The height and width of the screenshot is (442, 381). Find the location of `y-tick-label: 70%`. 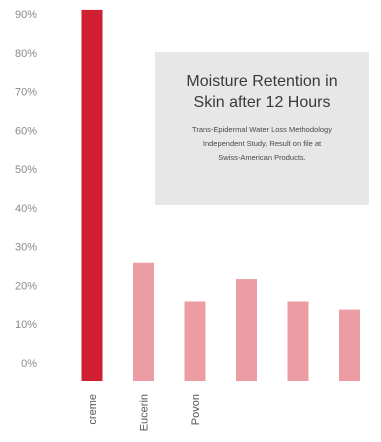

y-tick-label: 70% is located at coordinates (26, 93).